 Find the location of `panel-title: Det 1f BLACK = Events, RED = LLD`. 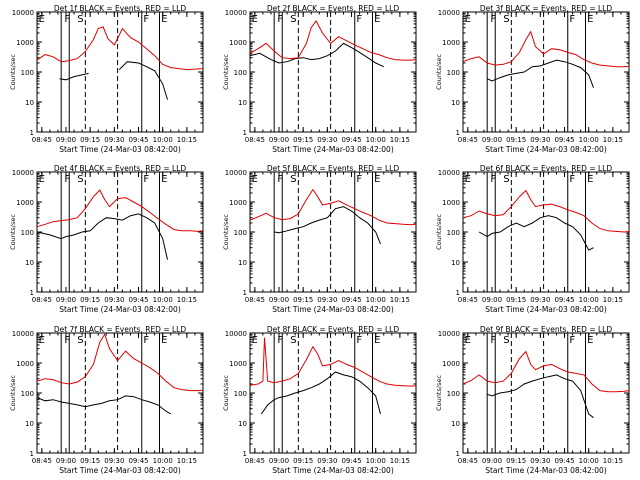

panel-title: Det 1f BLACK = Events, RED = LLD is located at coordinates (120, 8).